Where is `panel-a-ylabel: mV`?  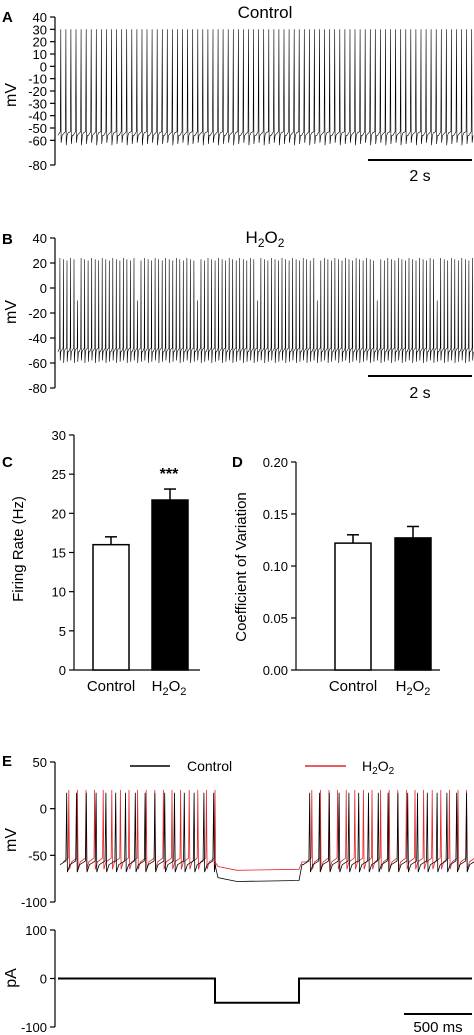 panel-a-ylabel: mV is located at coordinates (11, 95).